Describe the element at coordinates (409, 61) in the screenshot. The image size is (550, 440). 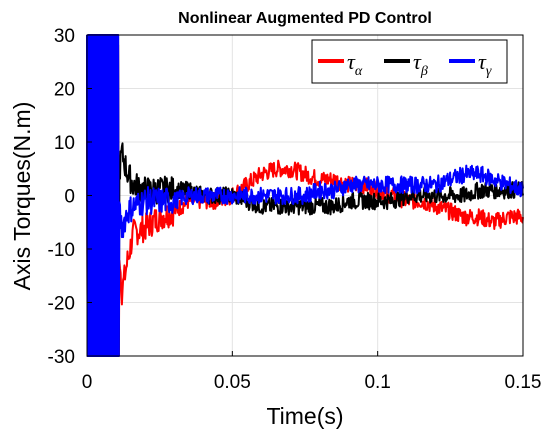
I see `legend: τα τβ τγ` at that location.